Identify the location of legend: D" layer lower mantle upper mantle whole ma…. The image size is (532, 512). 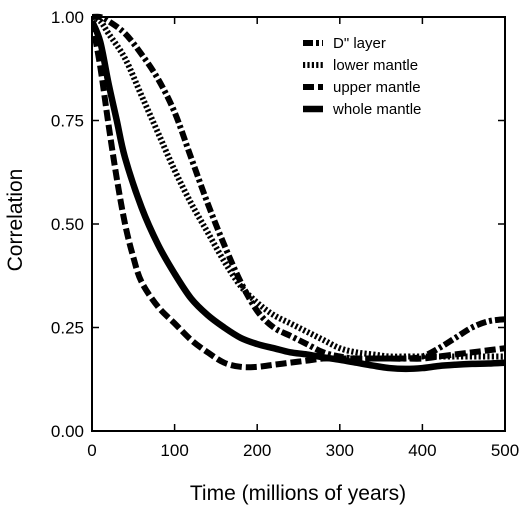
(362, 76).